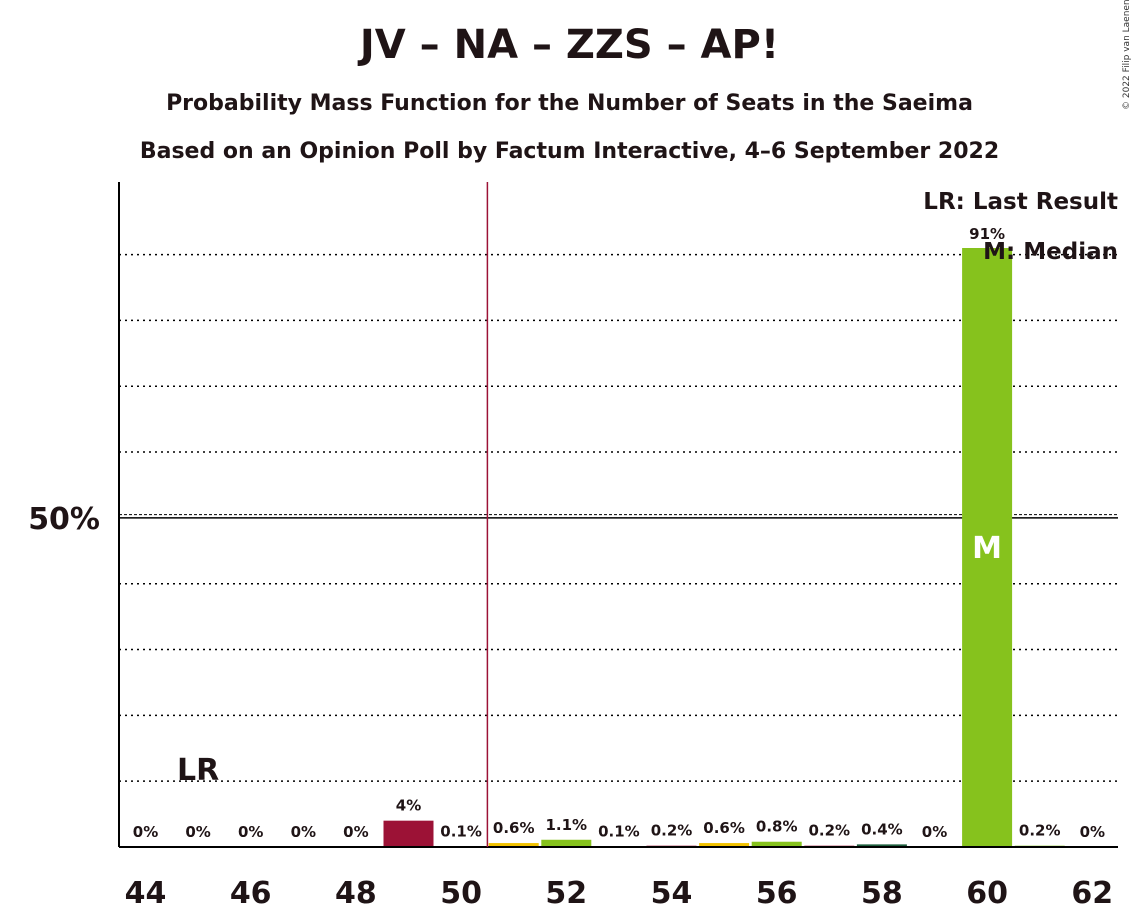 This screenshot has width=1139, height=924. Describe the element at coordinates (934, 832) in the screenshot. I see `value-label-59: 0%` at that location.